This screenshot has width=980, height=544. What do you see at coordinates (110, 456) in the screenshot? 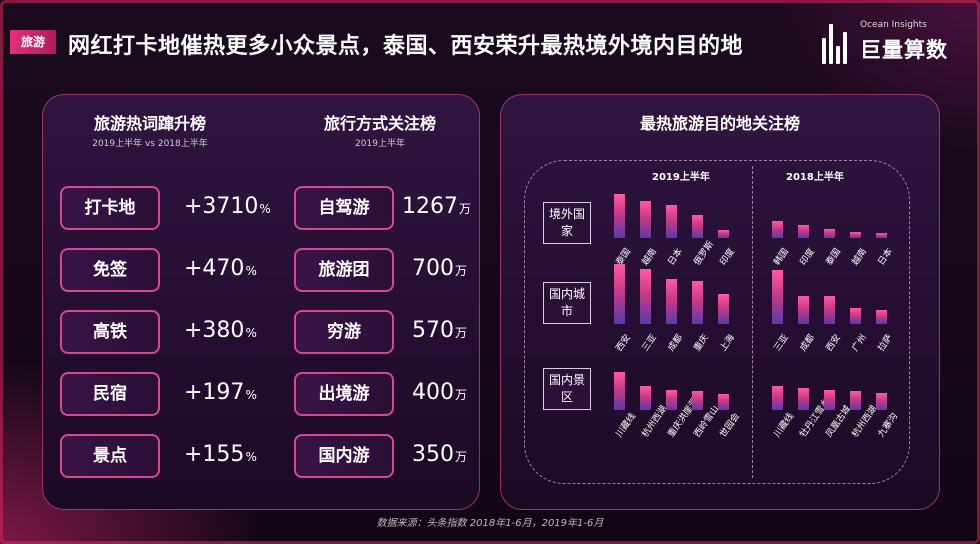
I see `hotword-pill: 景点` at bounding box center [110, 456].